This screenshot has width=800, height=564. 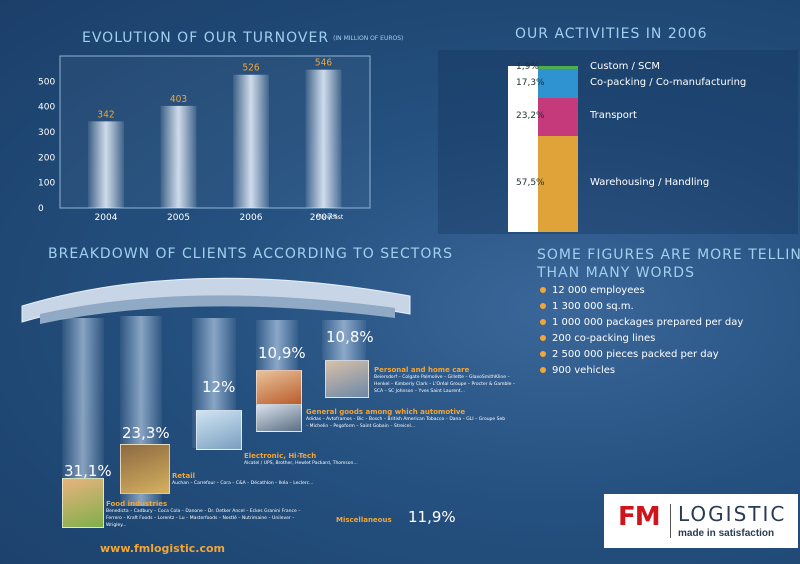 What do you see at coordinates (178, 218) in the screenshot?
I see `x-tick-label: 2005` at bounding box center [178, 218].